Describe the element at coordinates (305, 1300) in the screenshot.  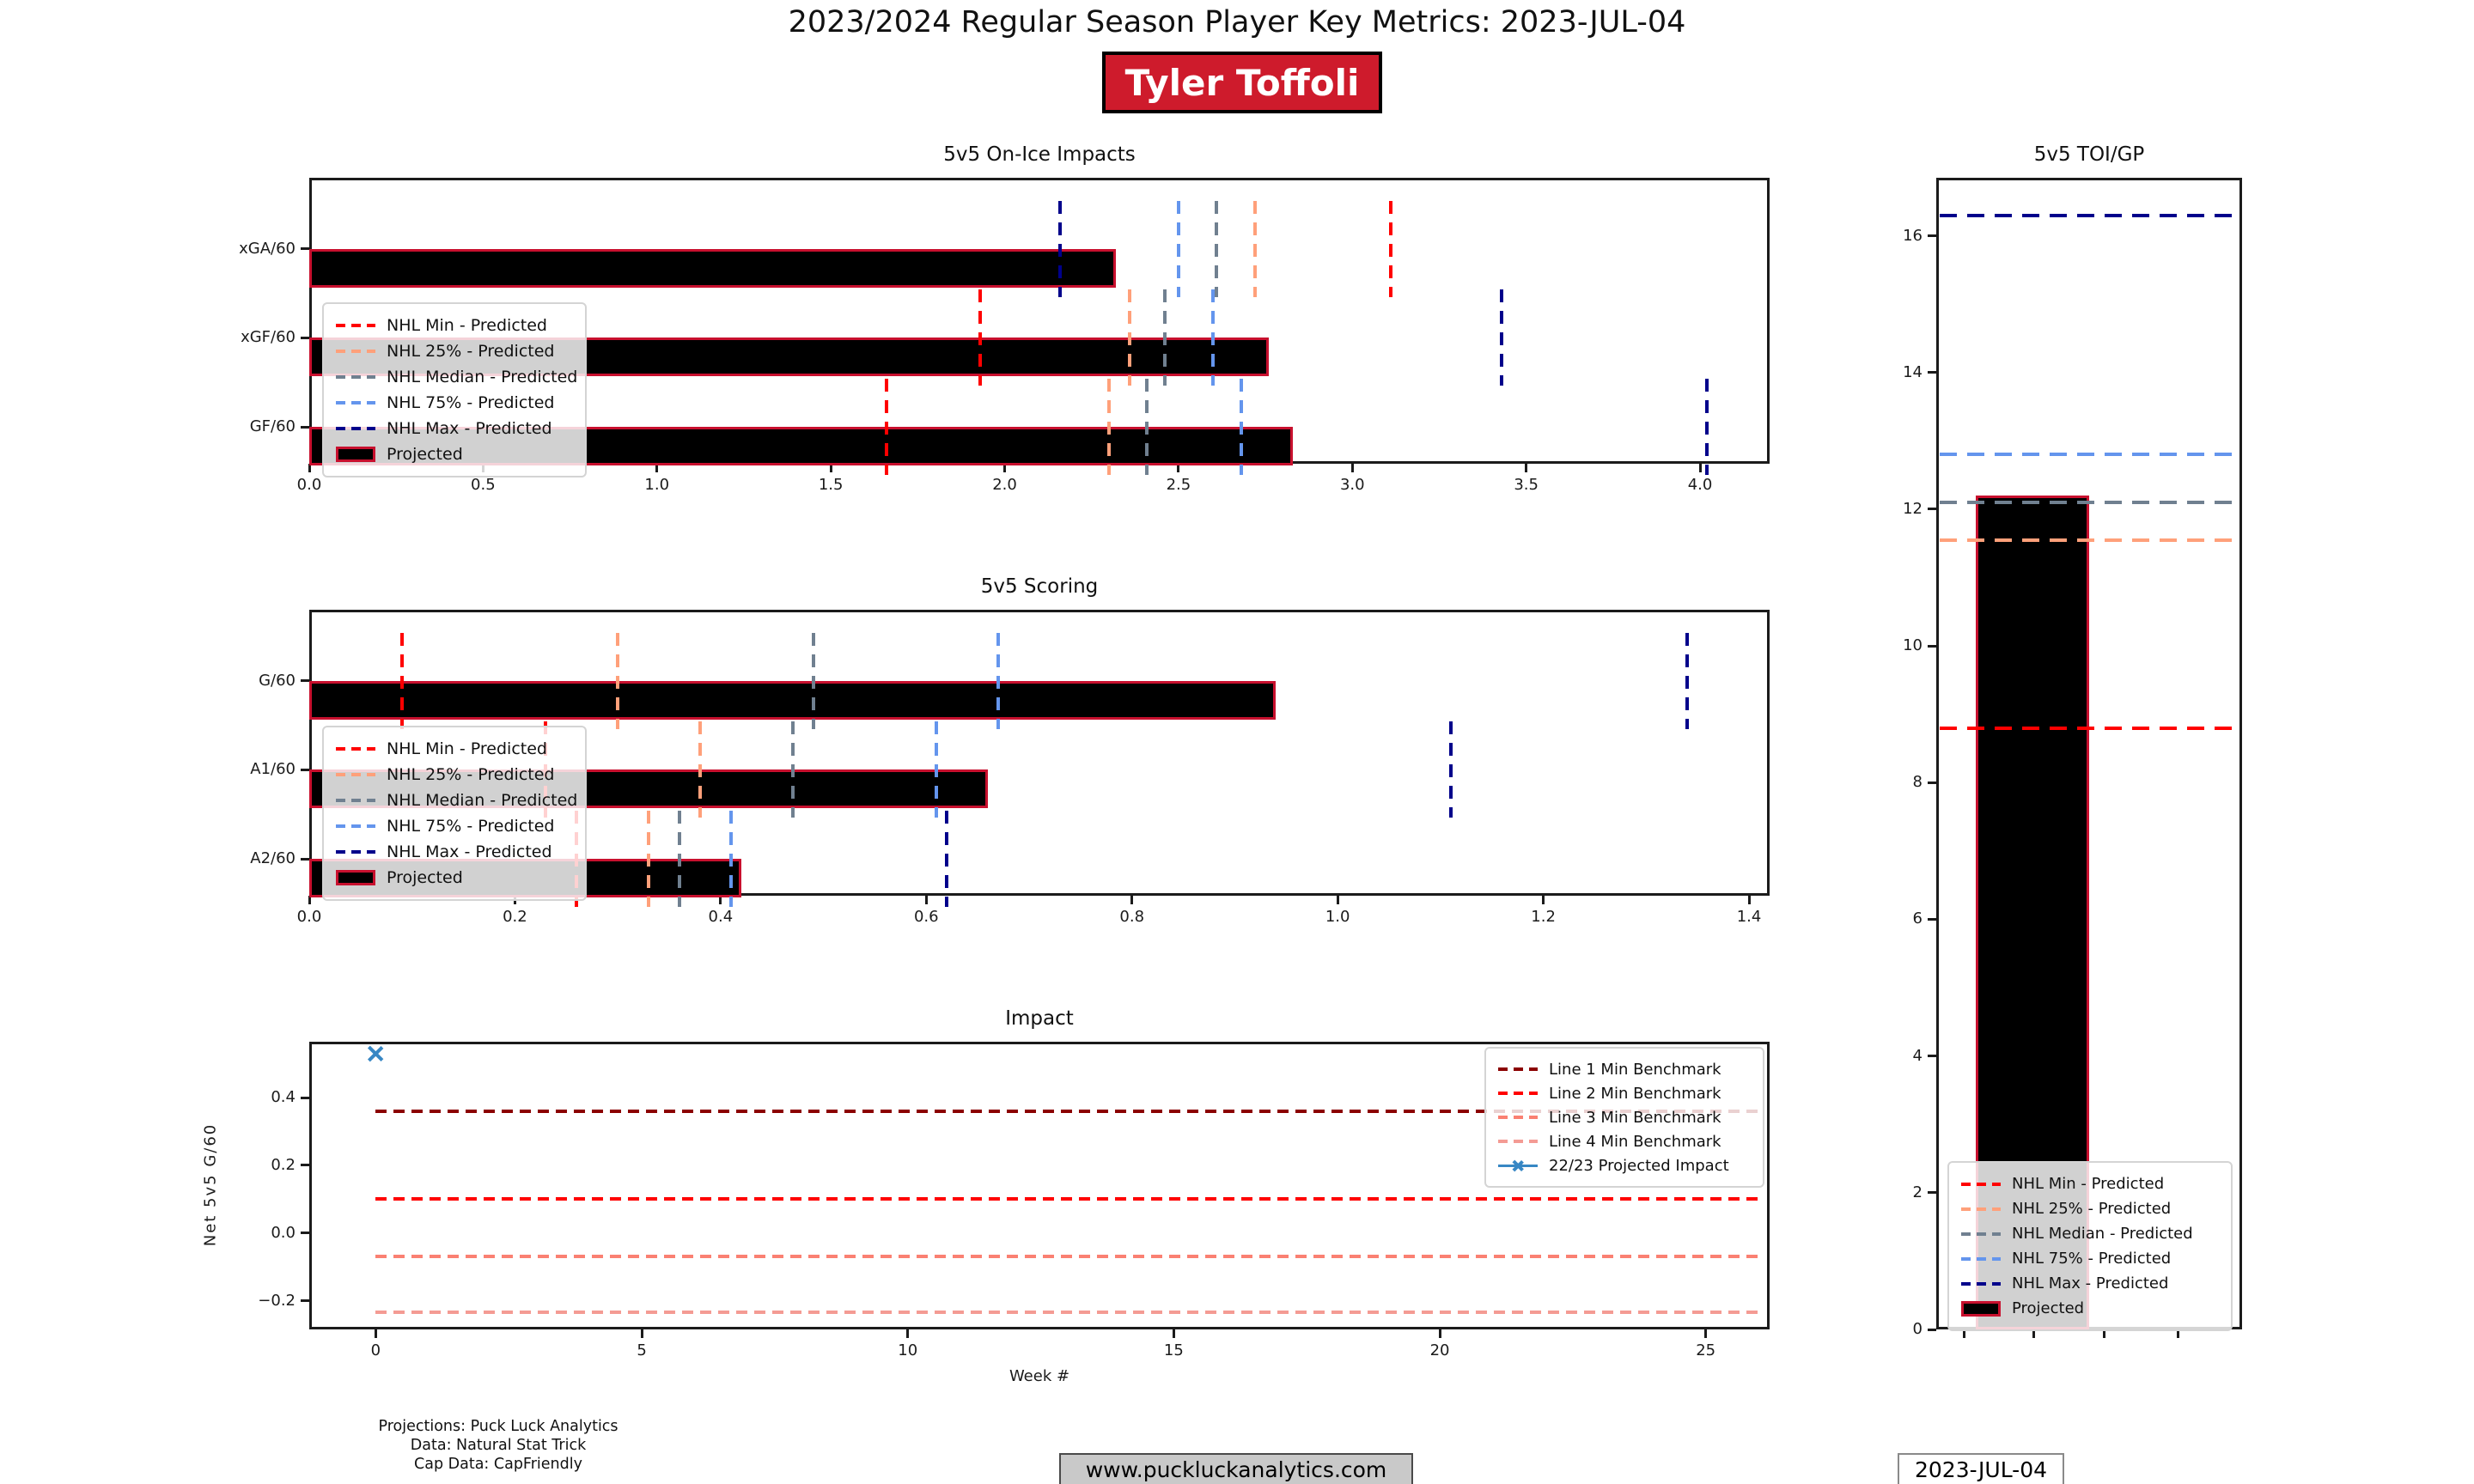
I see `impact-y-tick` at that location.